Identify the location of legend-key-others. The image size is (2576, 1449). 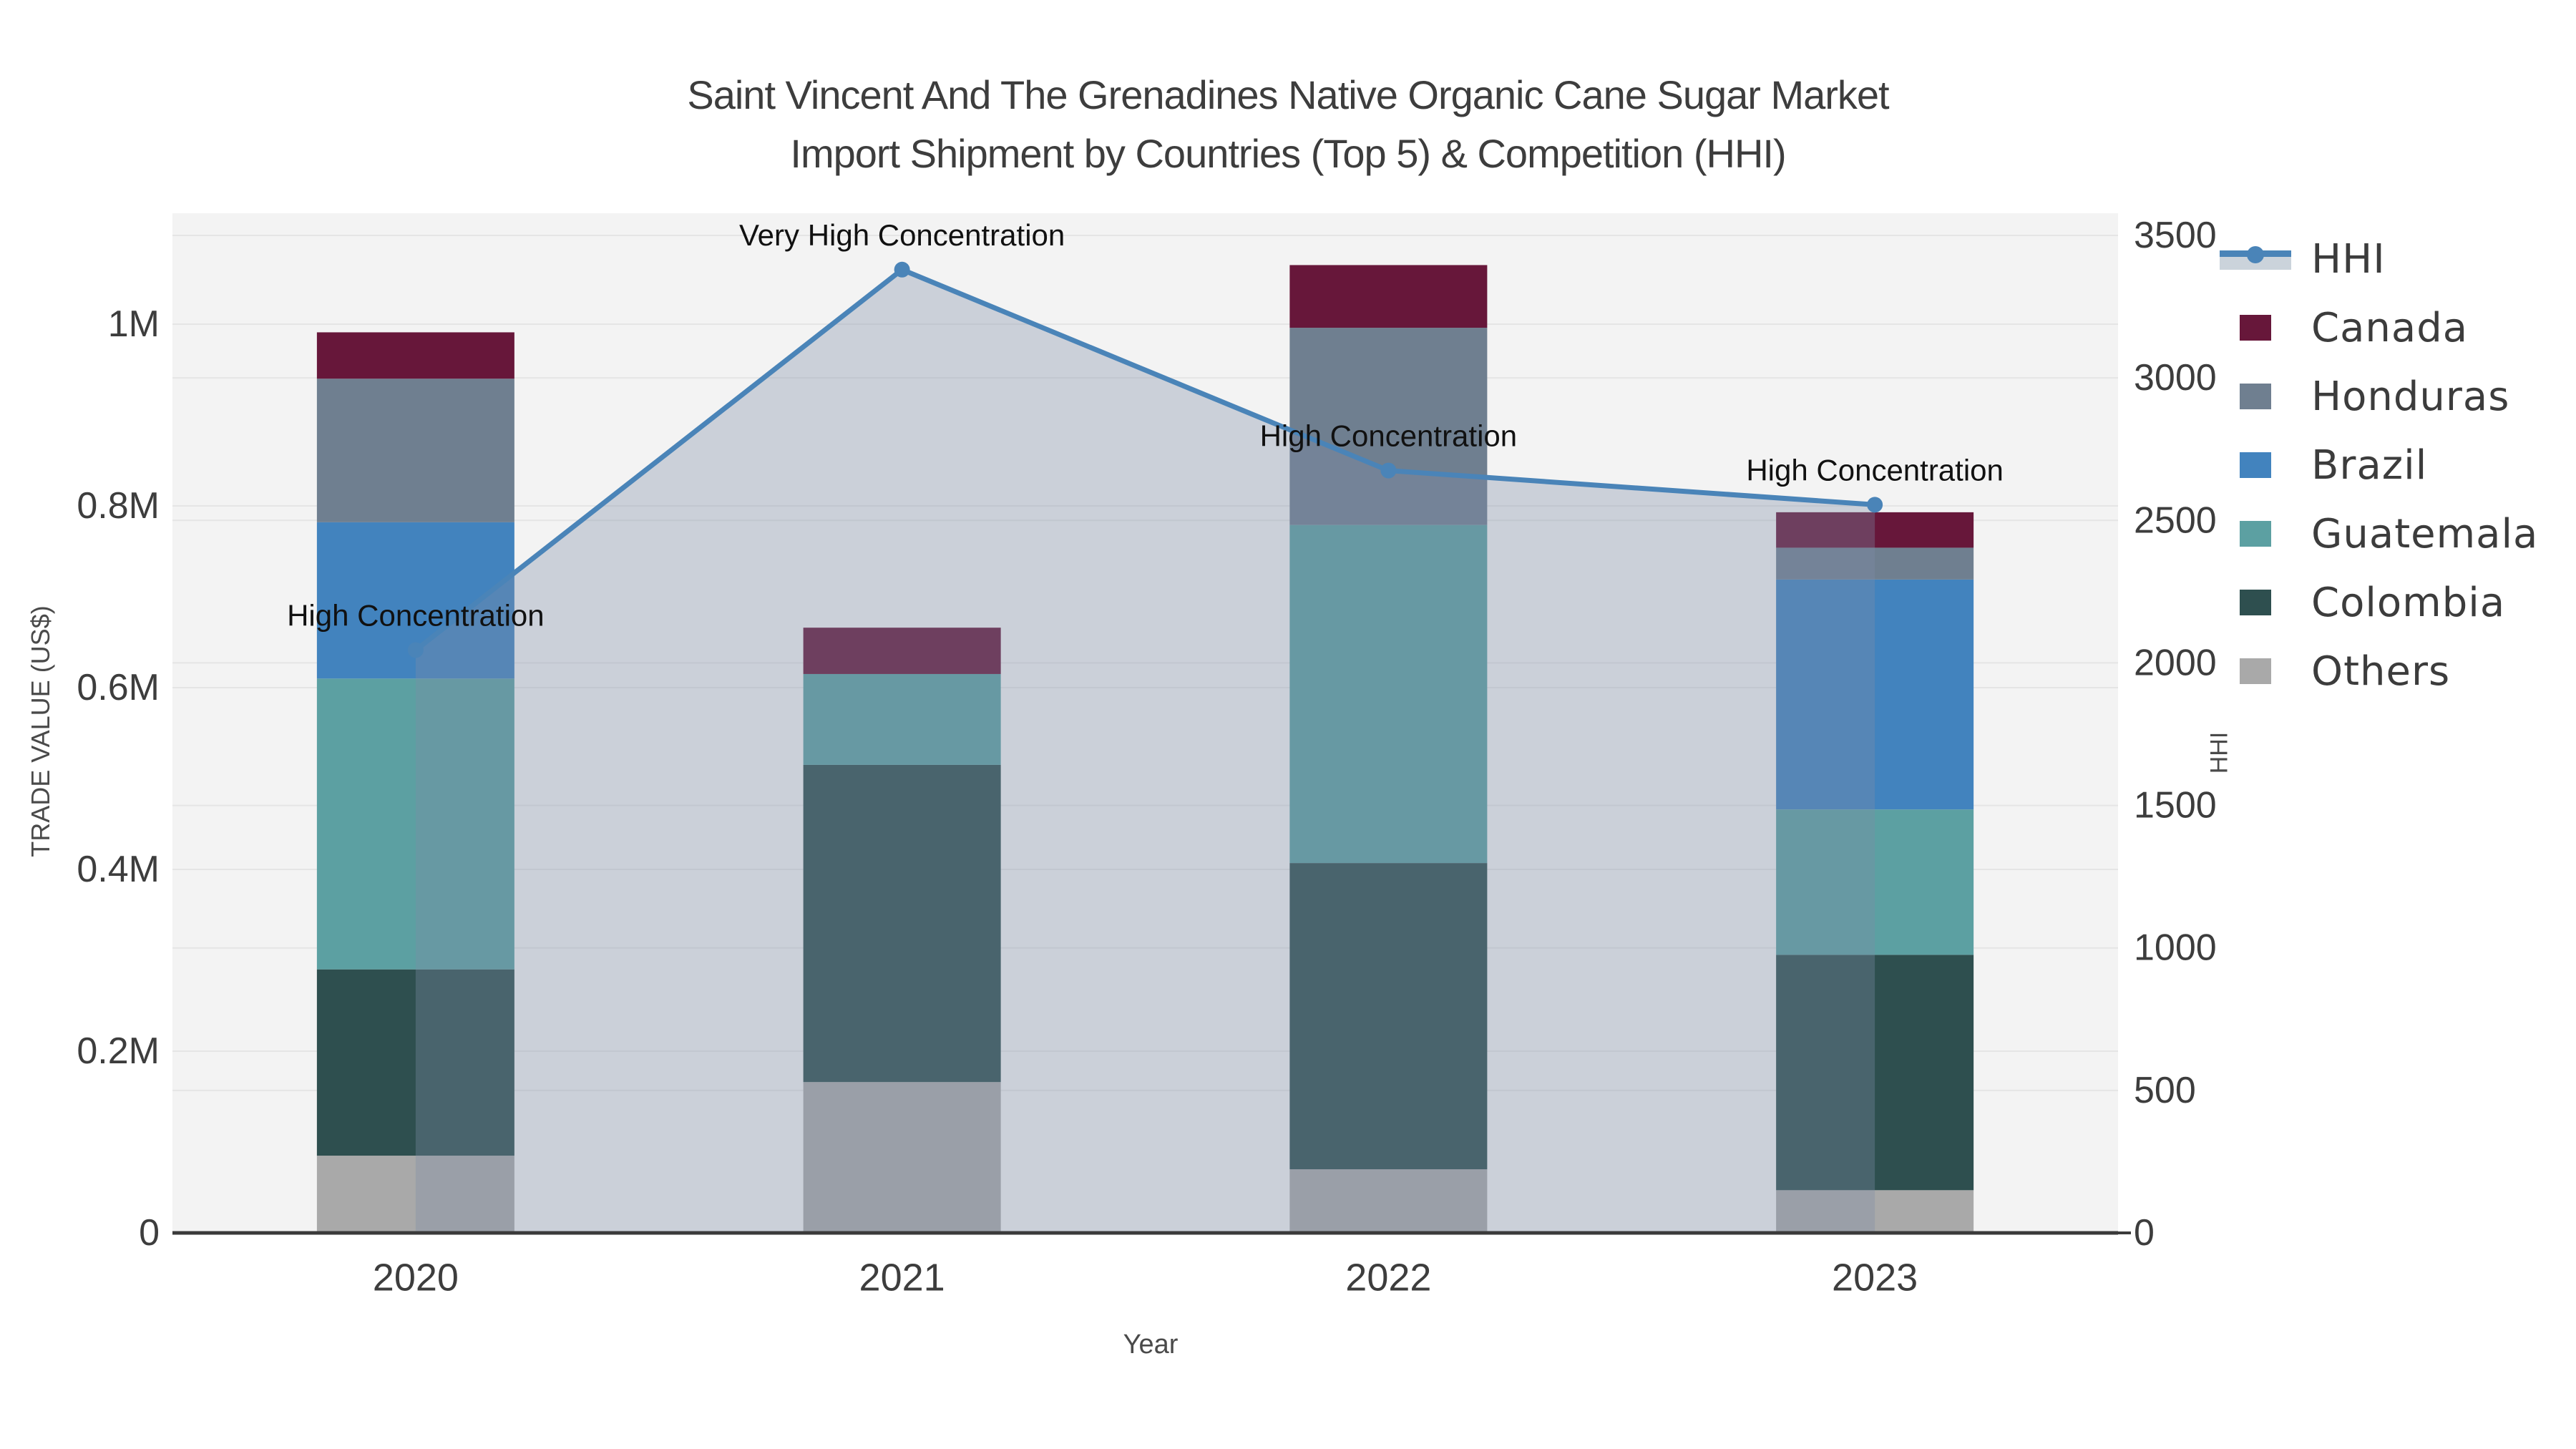
(2255, 671).